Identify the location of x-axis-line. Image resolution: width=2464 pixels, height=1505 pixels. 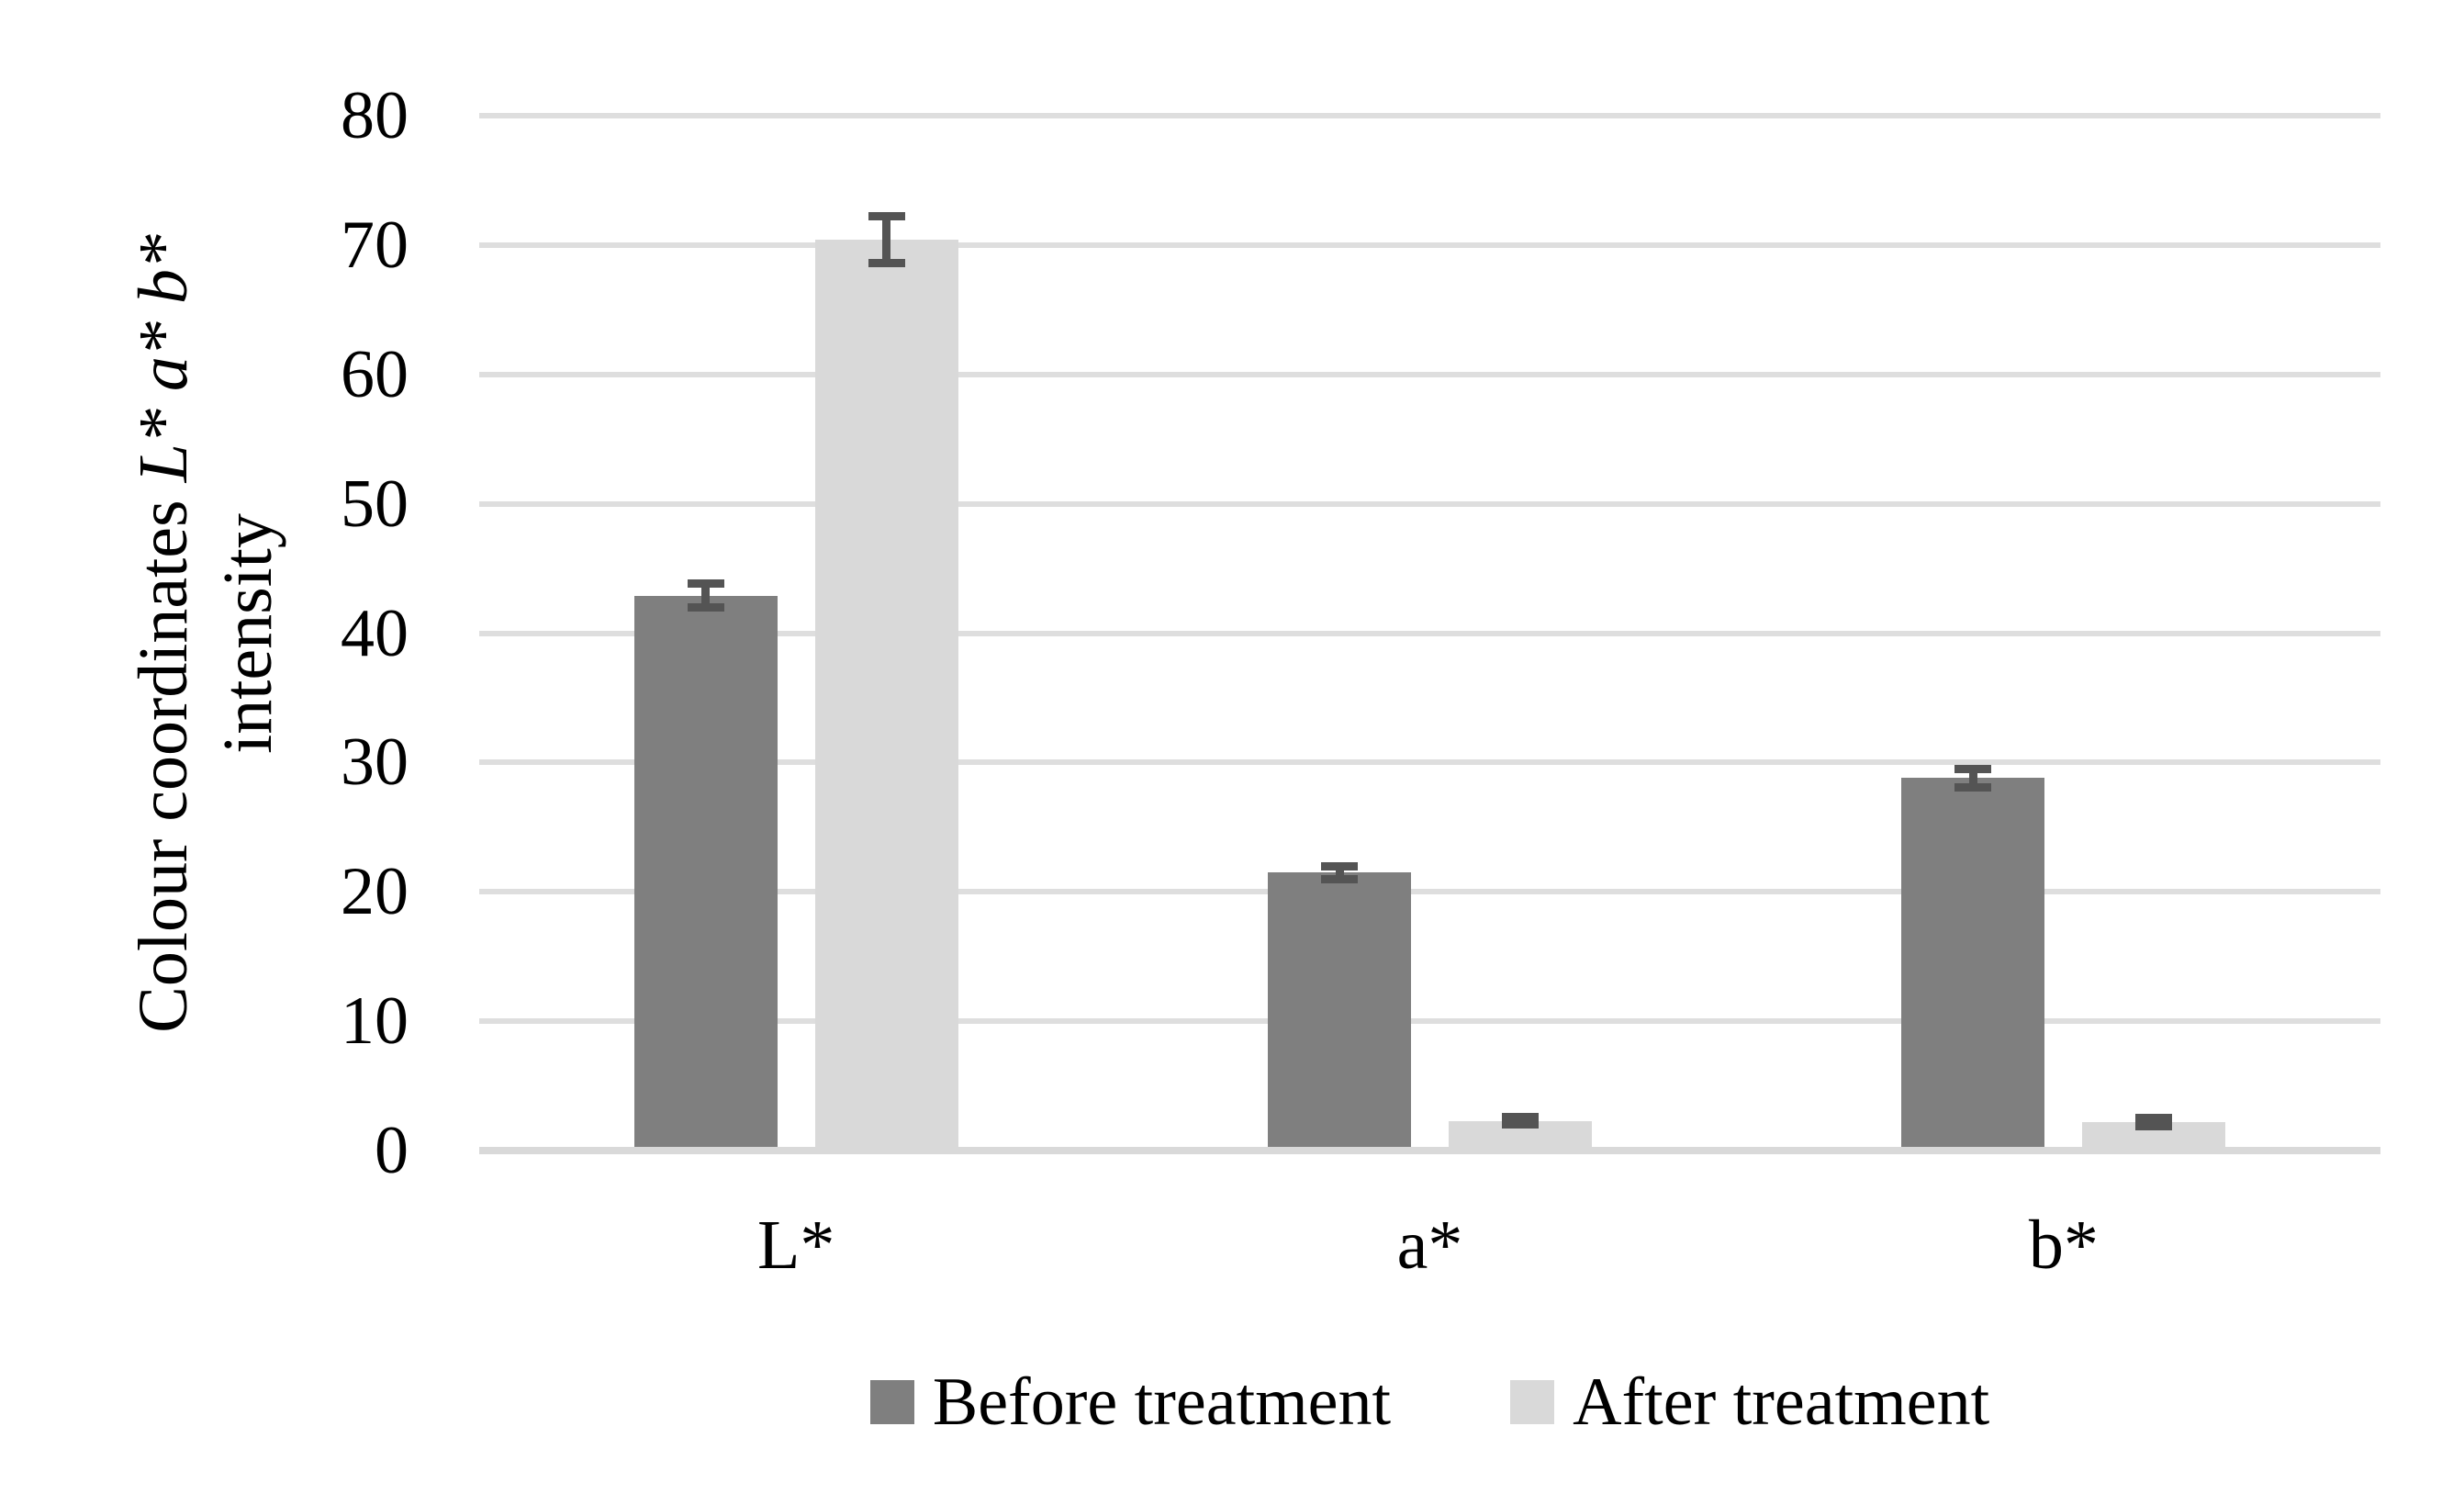
(1429, 1150).